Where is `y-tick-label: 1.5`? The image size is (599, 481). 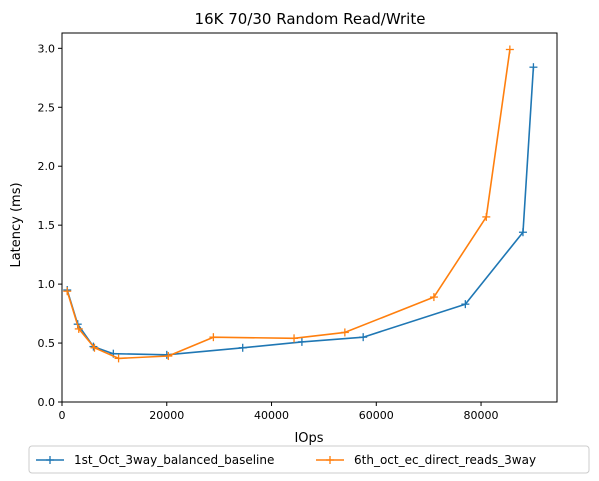 y-tick-label: 1.5 is located at coordinates (47, 225).